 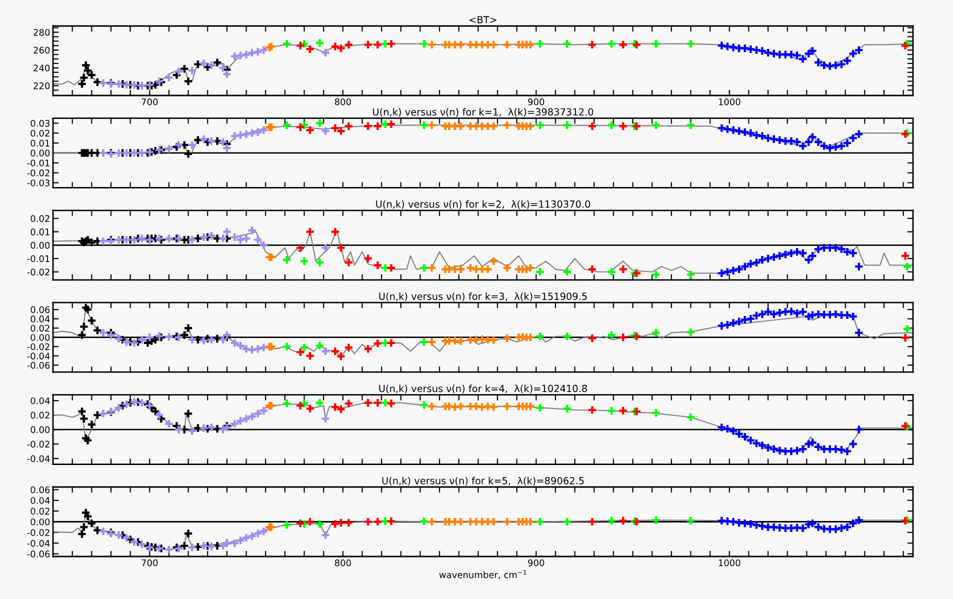 I want to click on y-tick-label: 0.03, so click(x=40, y=123).